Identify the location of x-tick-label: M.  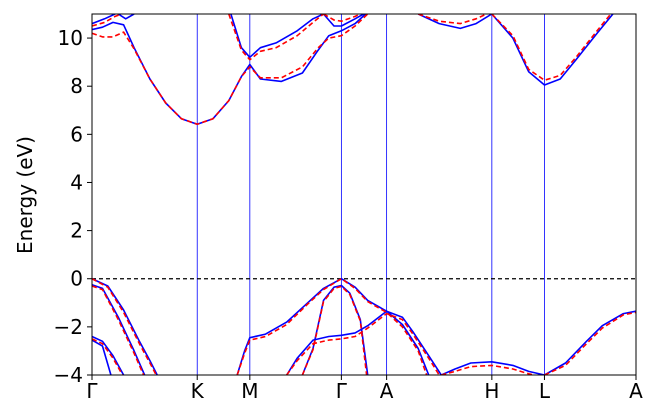
(249, 390).